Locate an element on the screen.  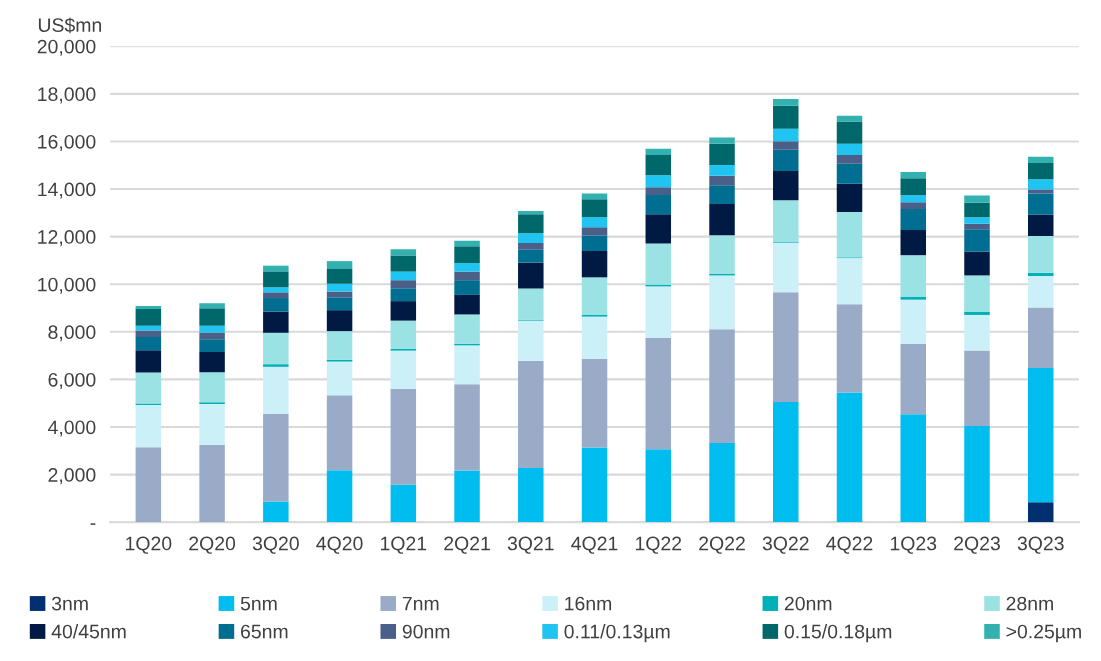
x-tick-label: 2Q23 is located at coordinates (977, 545).